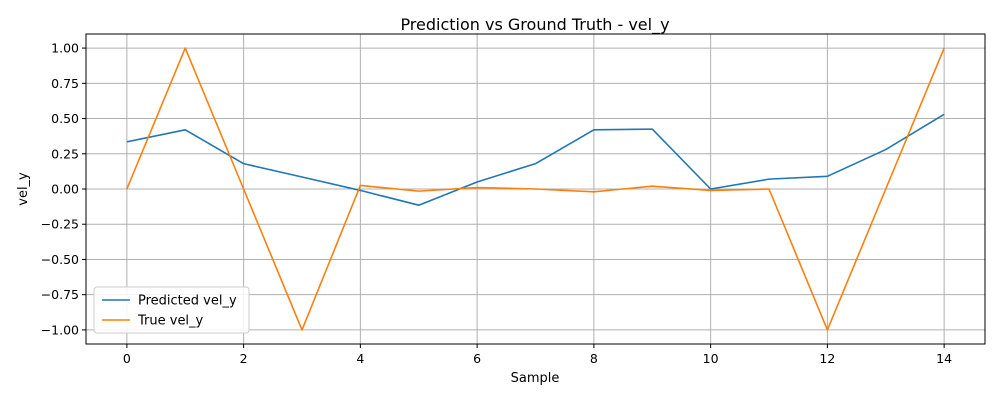 The image size is (1000, 400). I want to click on x-tick-label: 12, so click(827, 358).